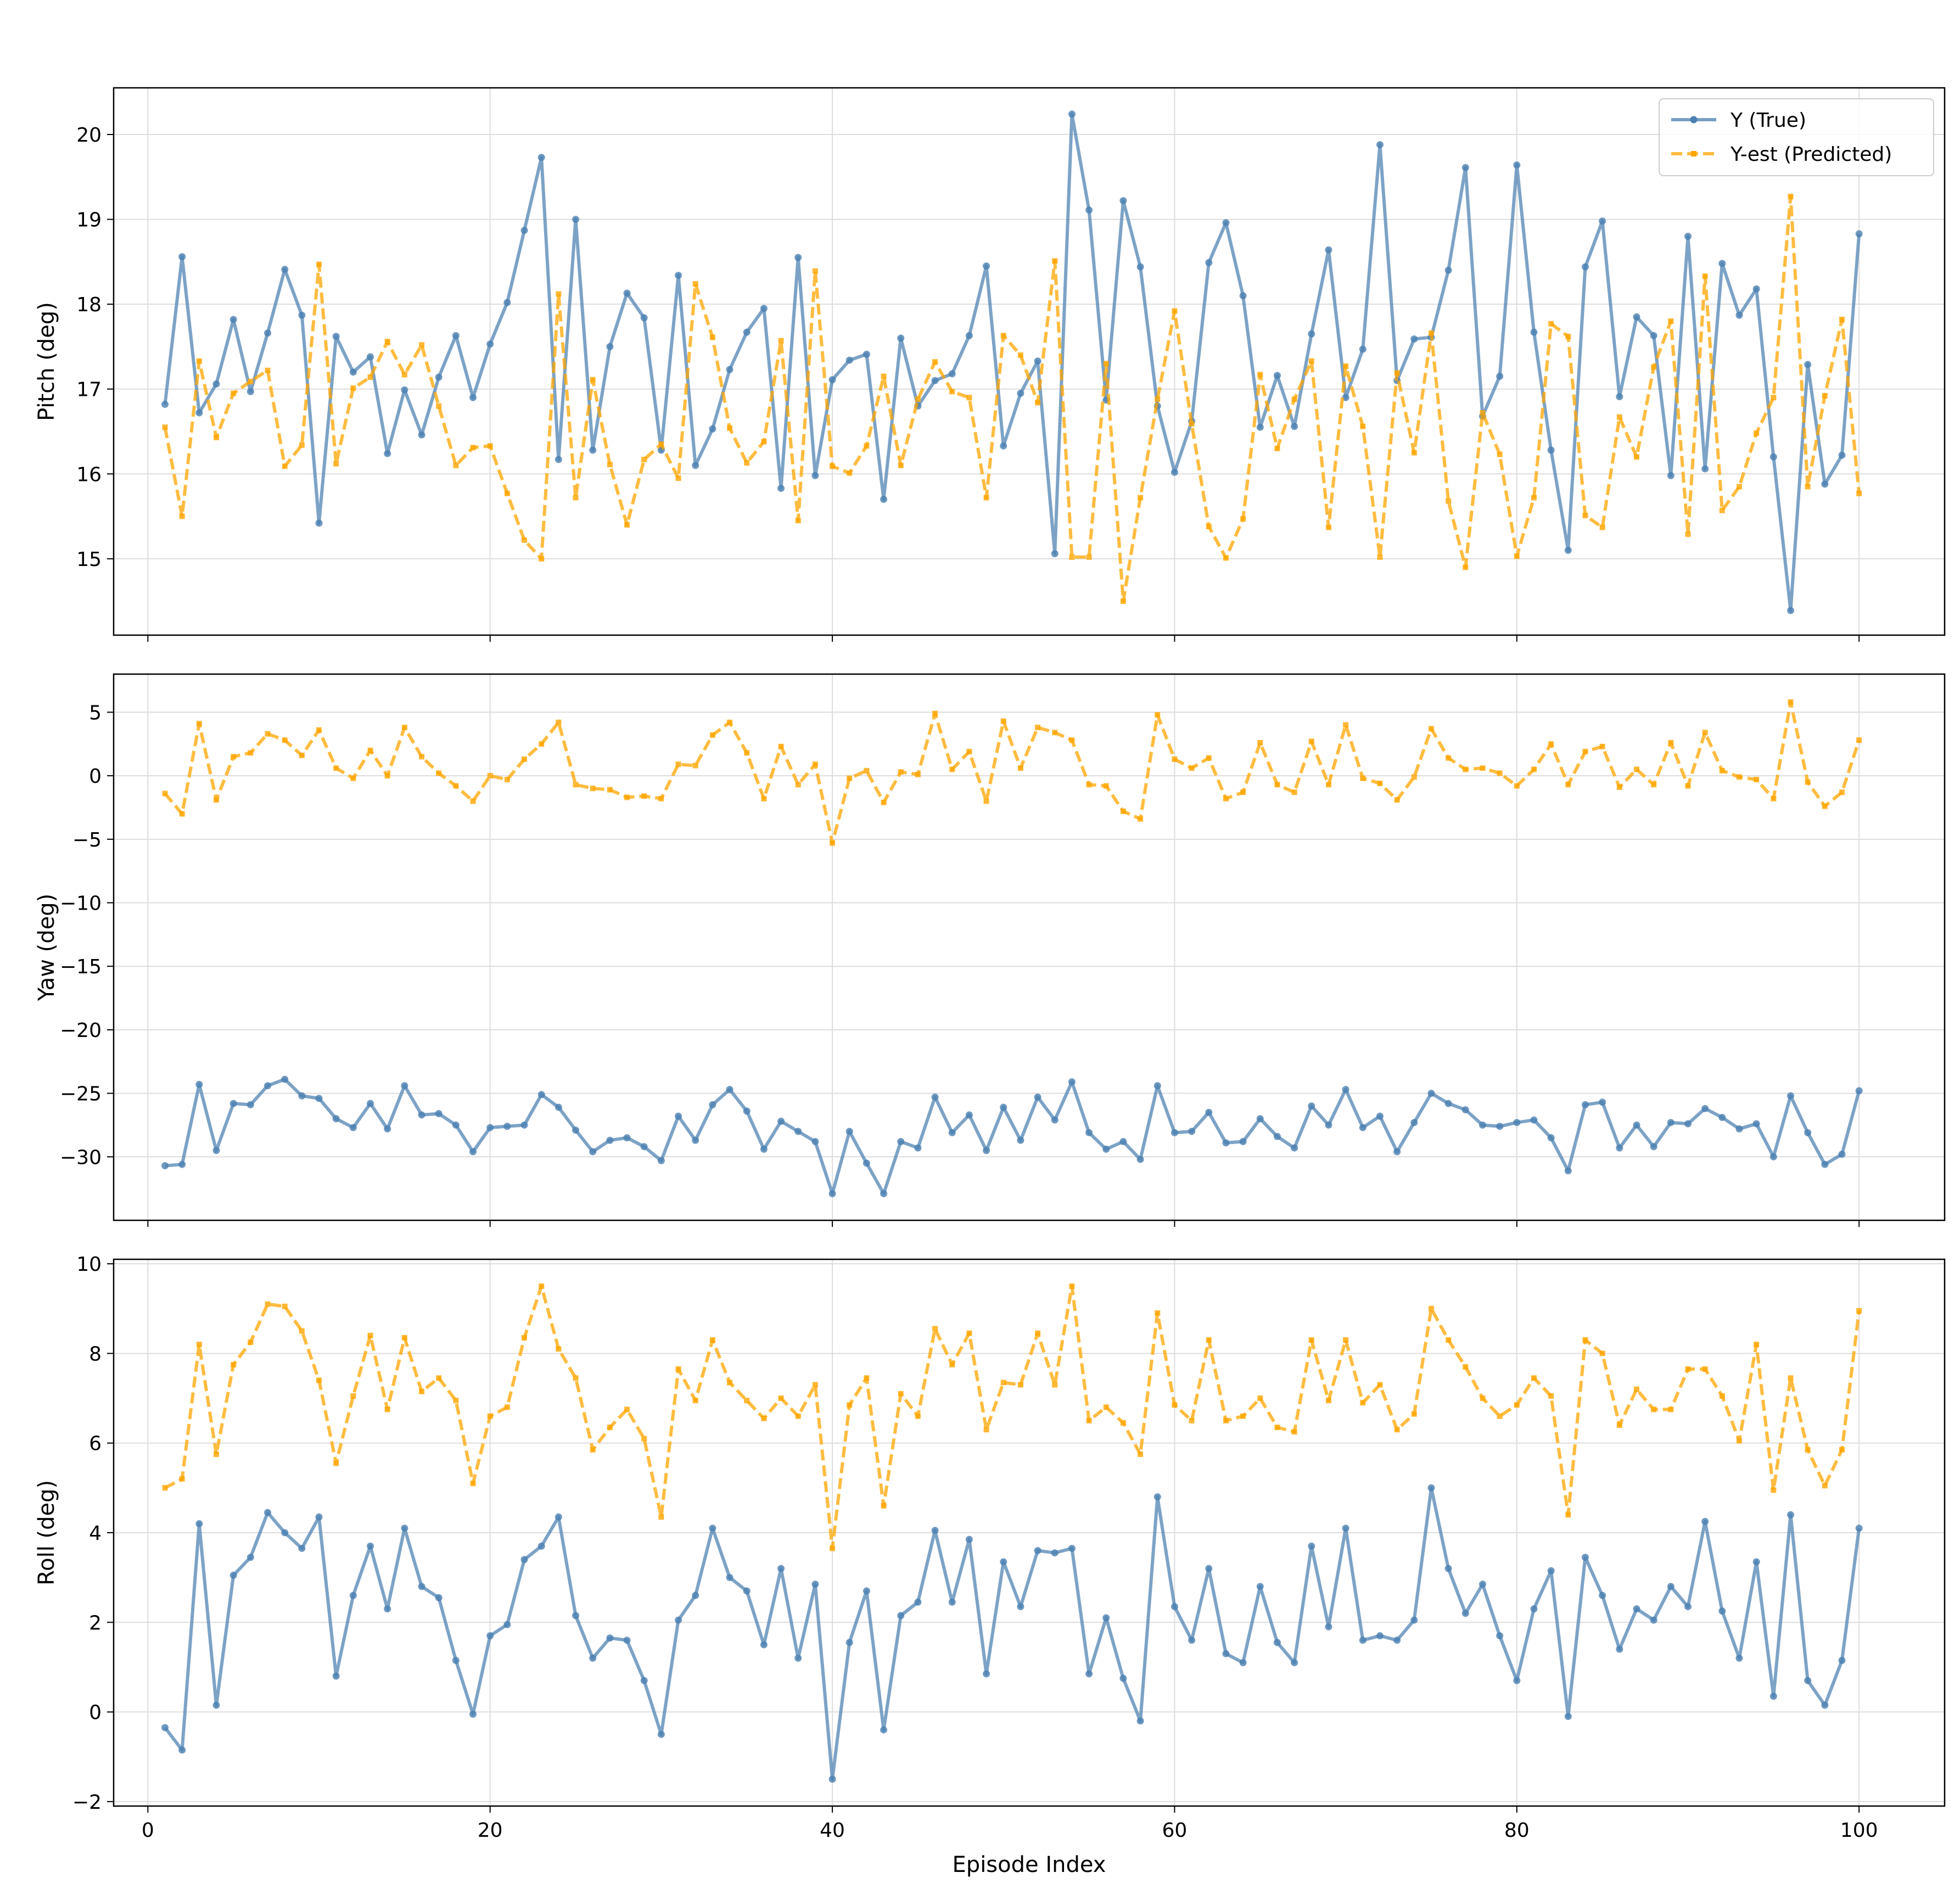  What do you see at coordinates (1013, 1137) in the screenshot?
I see `true-series-line` at bounding box center [1013, 1137].